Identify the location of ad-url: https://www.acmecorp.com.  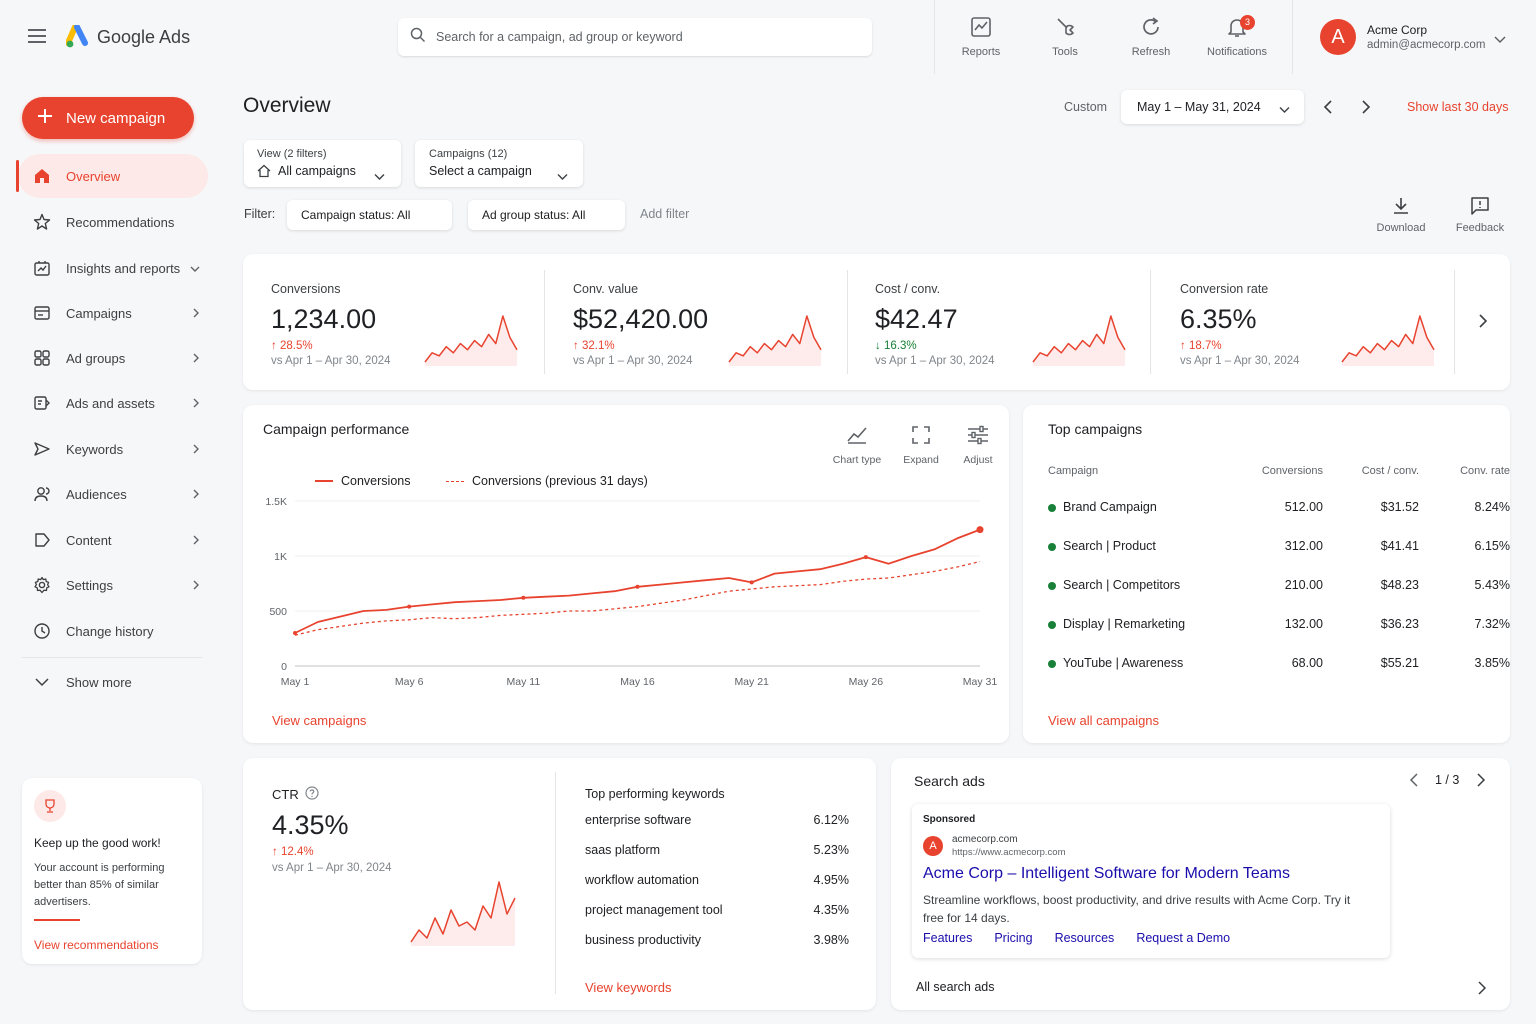
(1009, 852).